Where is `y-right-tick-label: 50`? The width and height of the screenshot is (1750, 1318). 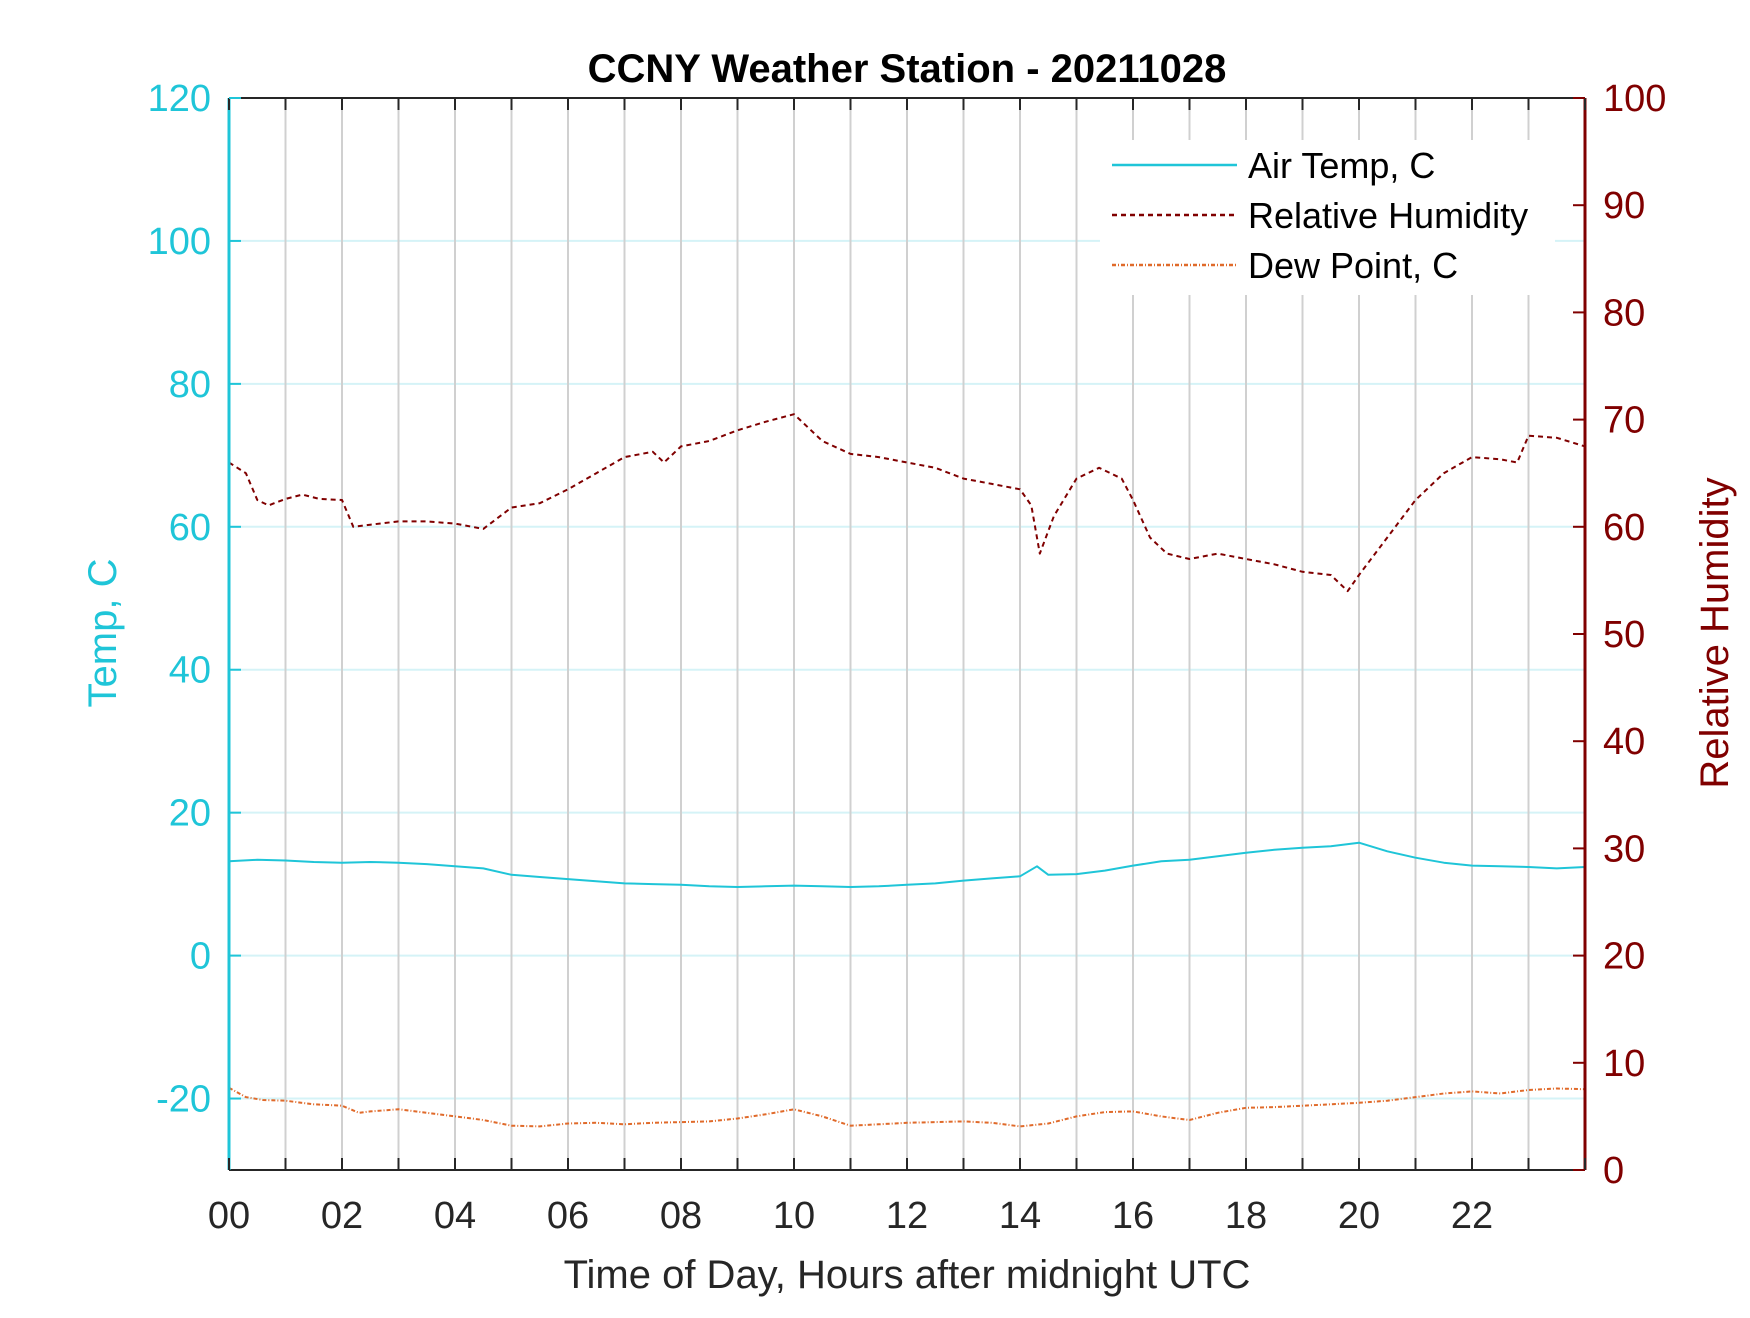 y-right-tick-label: 50 is located at coordinates (1624, 635).